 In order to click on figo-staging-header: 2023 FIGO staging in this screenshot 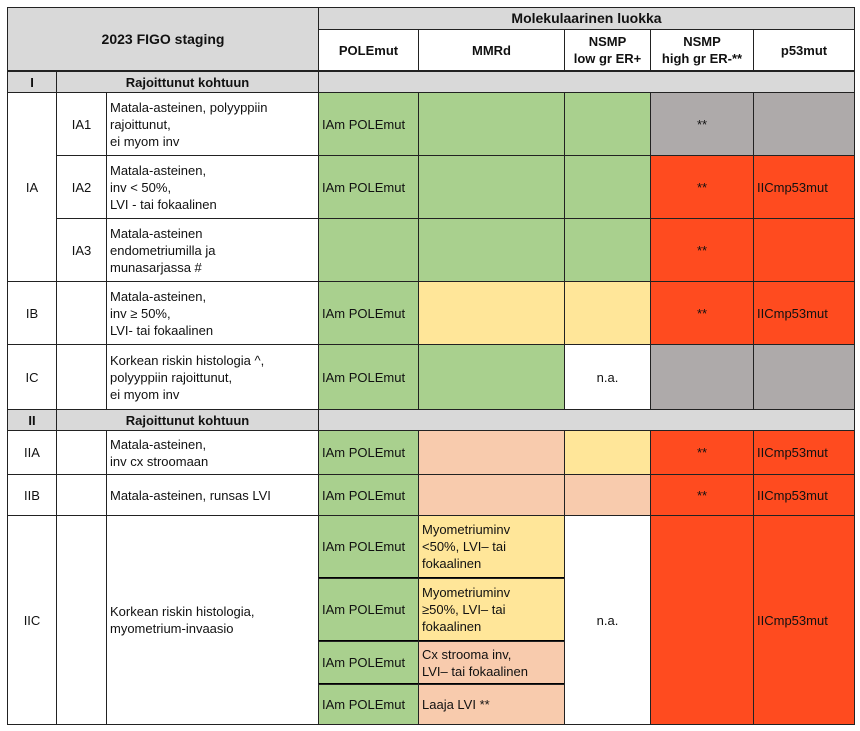, I will do `click(163, 39)`.